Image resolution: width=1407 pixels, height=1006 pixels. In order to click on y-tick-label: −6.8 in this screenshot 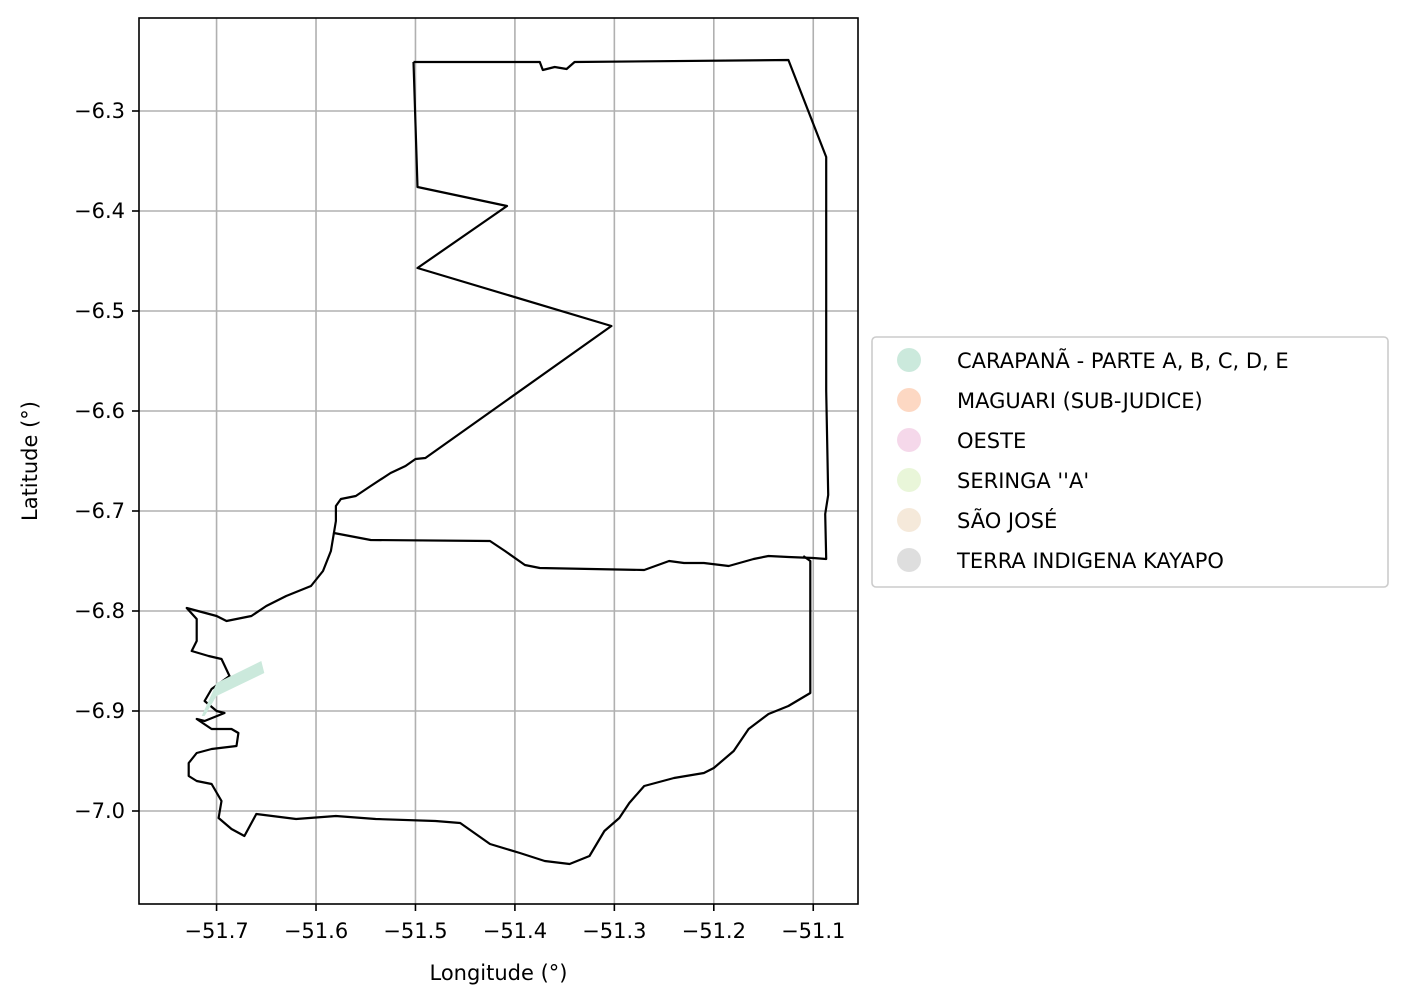, I will do `click(99, 611)`.